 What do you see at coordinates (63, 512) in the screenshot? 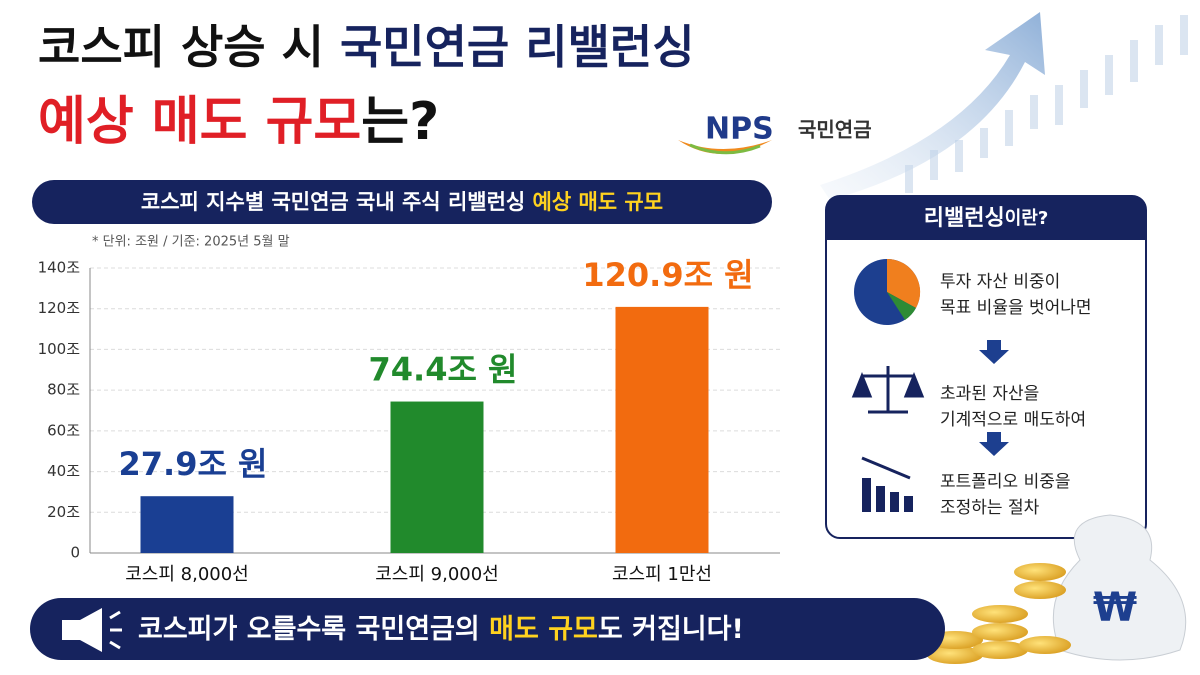
I see `y-tick-label: 20조` at bounding box center [63, 512].